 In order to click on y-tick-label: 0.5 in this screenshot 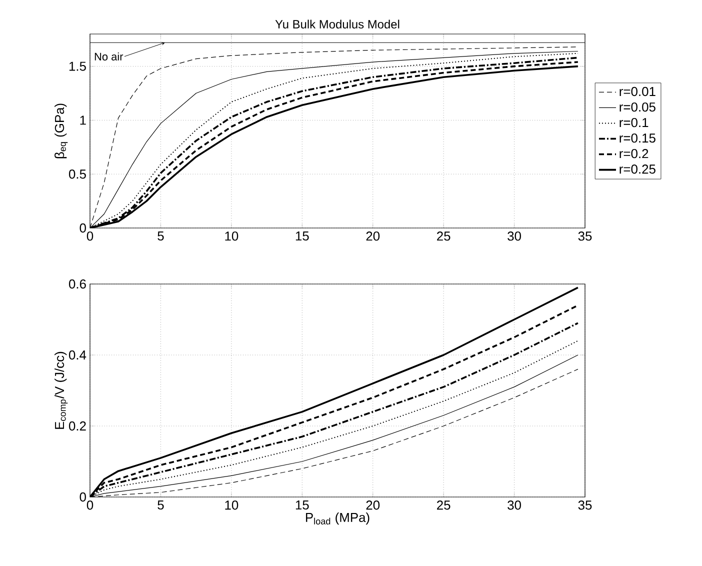, I will do `click(77, 174)`.